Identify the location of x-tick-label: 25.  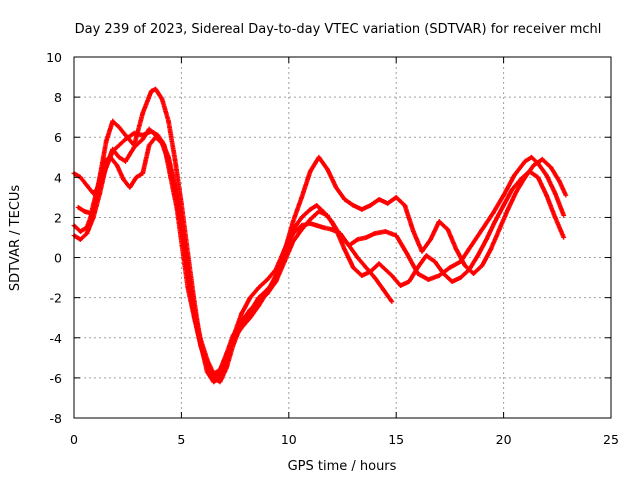
(611, 439).